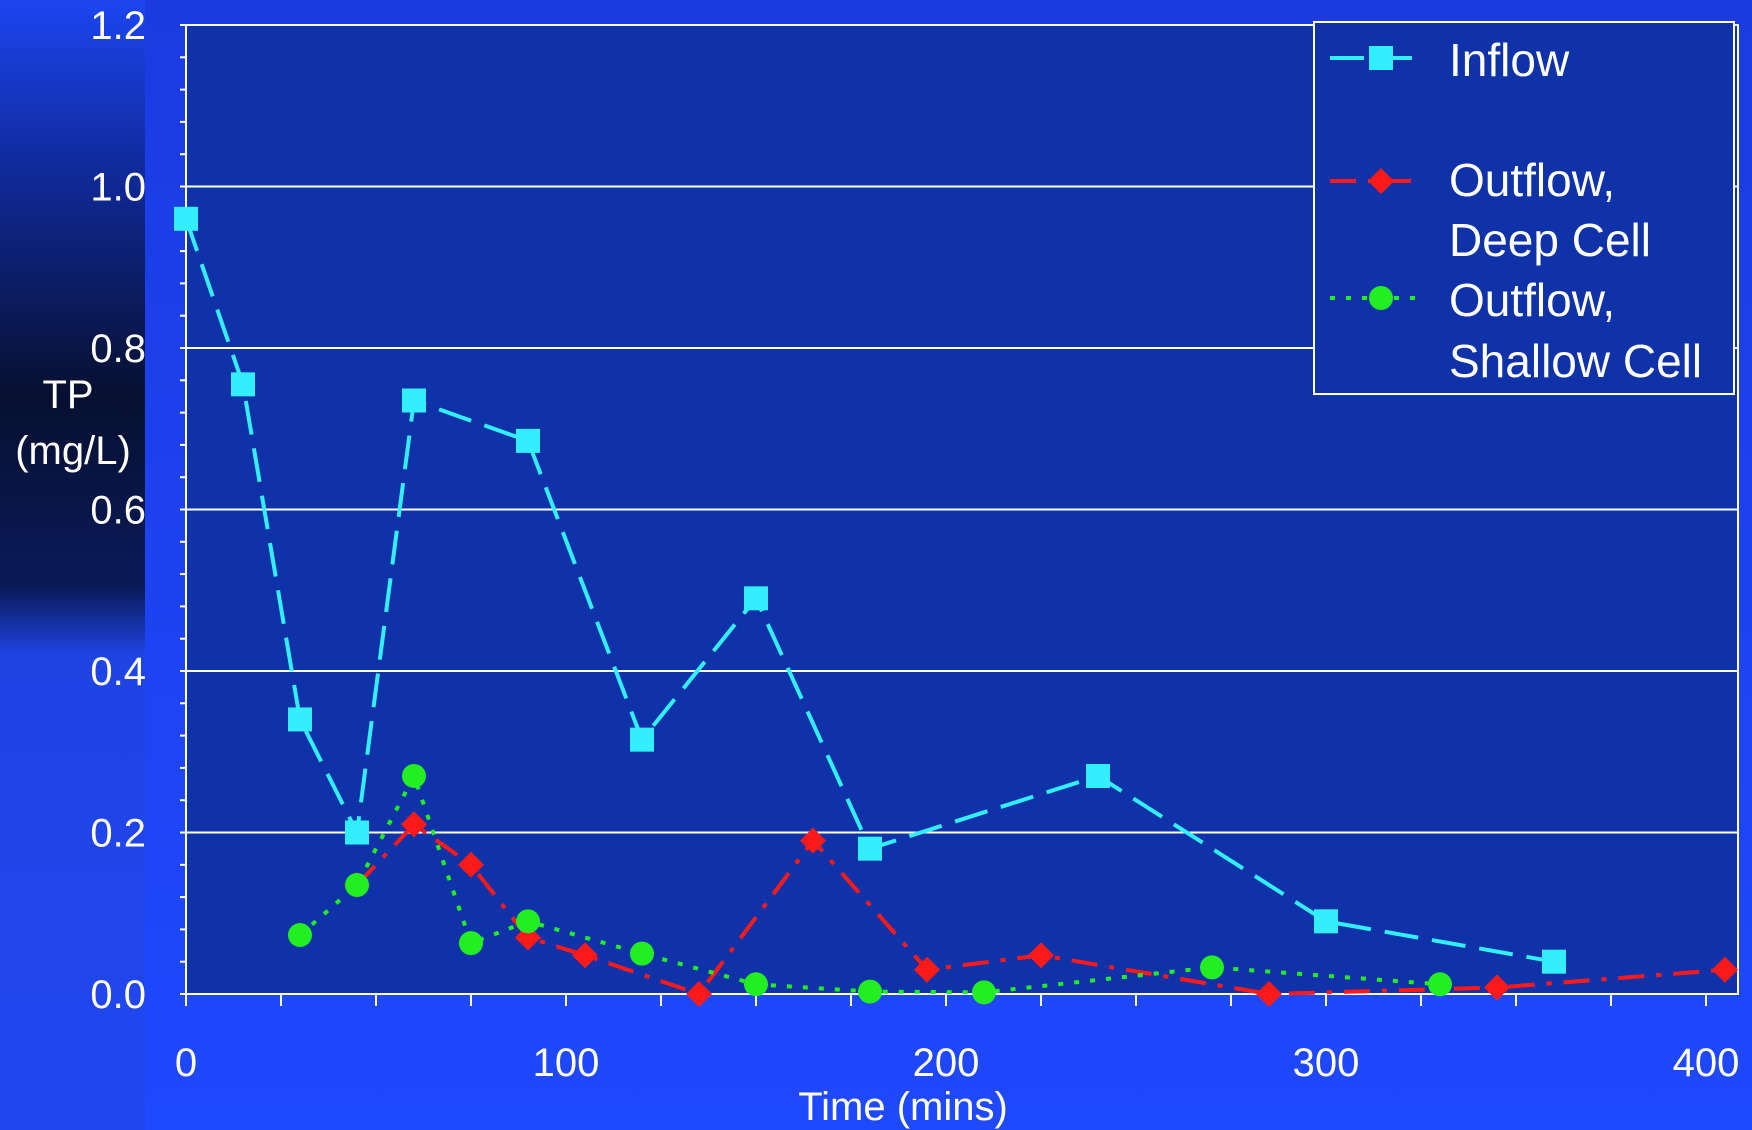  I want to click on y-tick-label: 0.2, so click(118, 834).